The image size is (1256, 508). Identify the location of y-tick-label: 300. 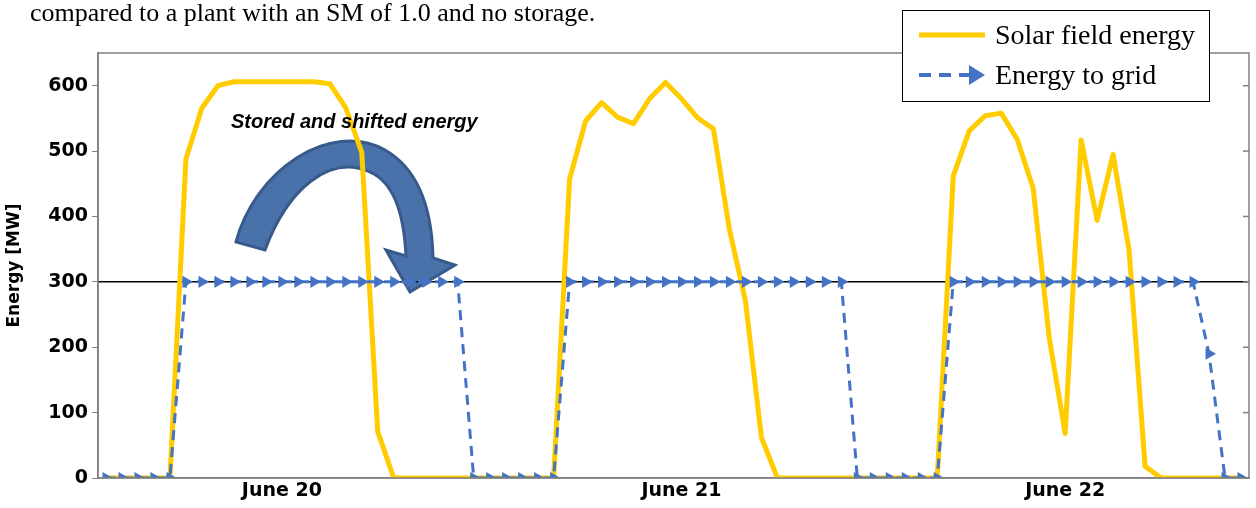
(68, 279).